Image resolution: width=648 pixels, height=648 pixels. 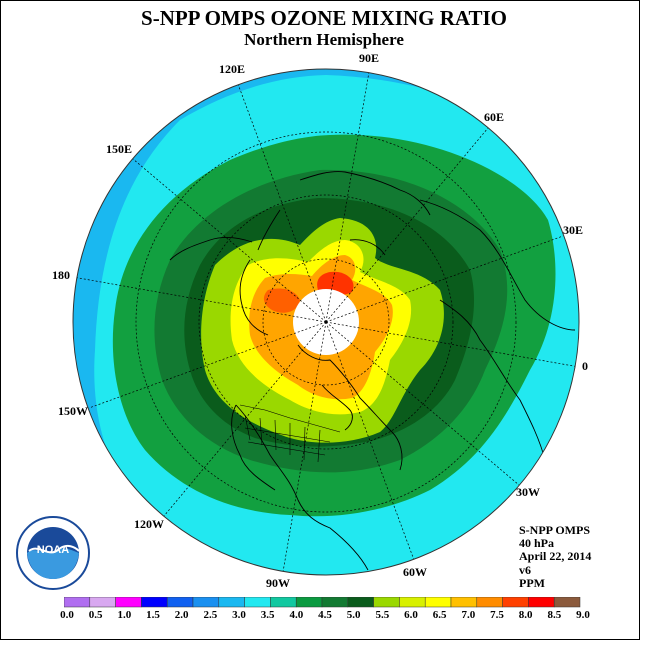 I want to click on lon-label-60e: 60E, so click(x=494, y=117).